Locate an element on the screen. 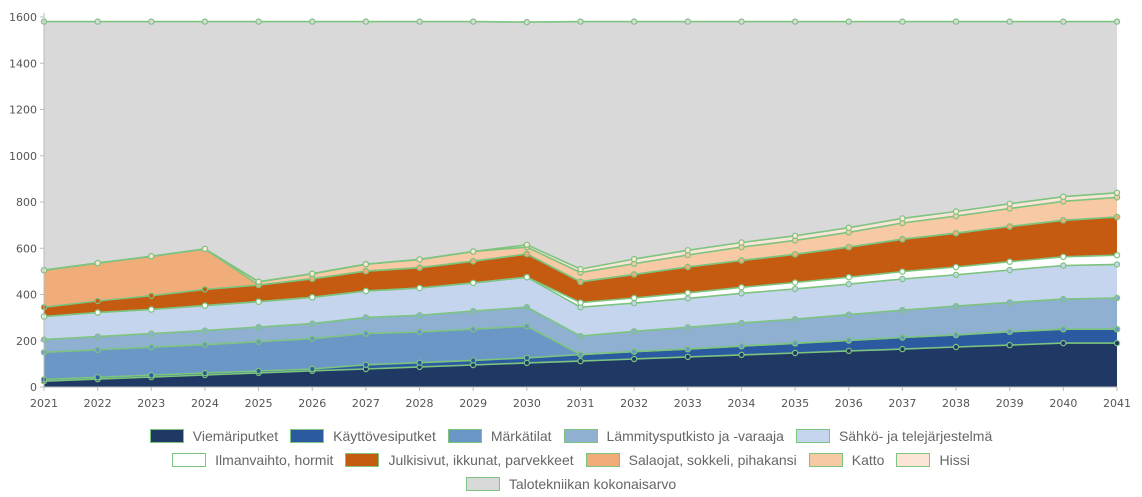 The image size is (1142, 497). legend-item-sahko-ja-telejarjestelma: Sähkö- ja telejärjestelmä is located at coordinates (894, 436).